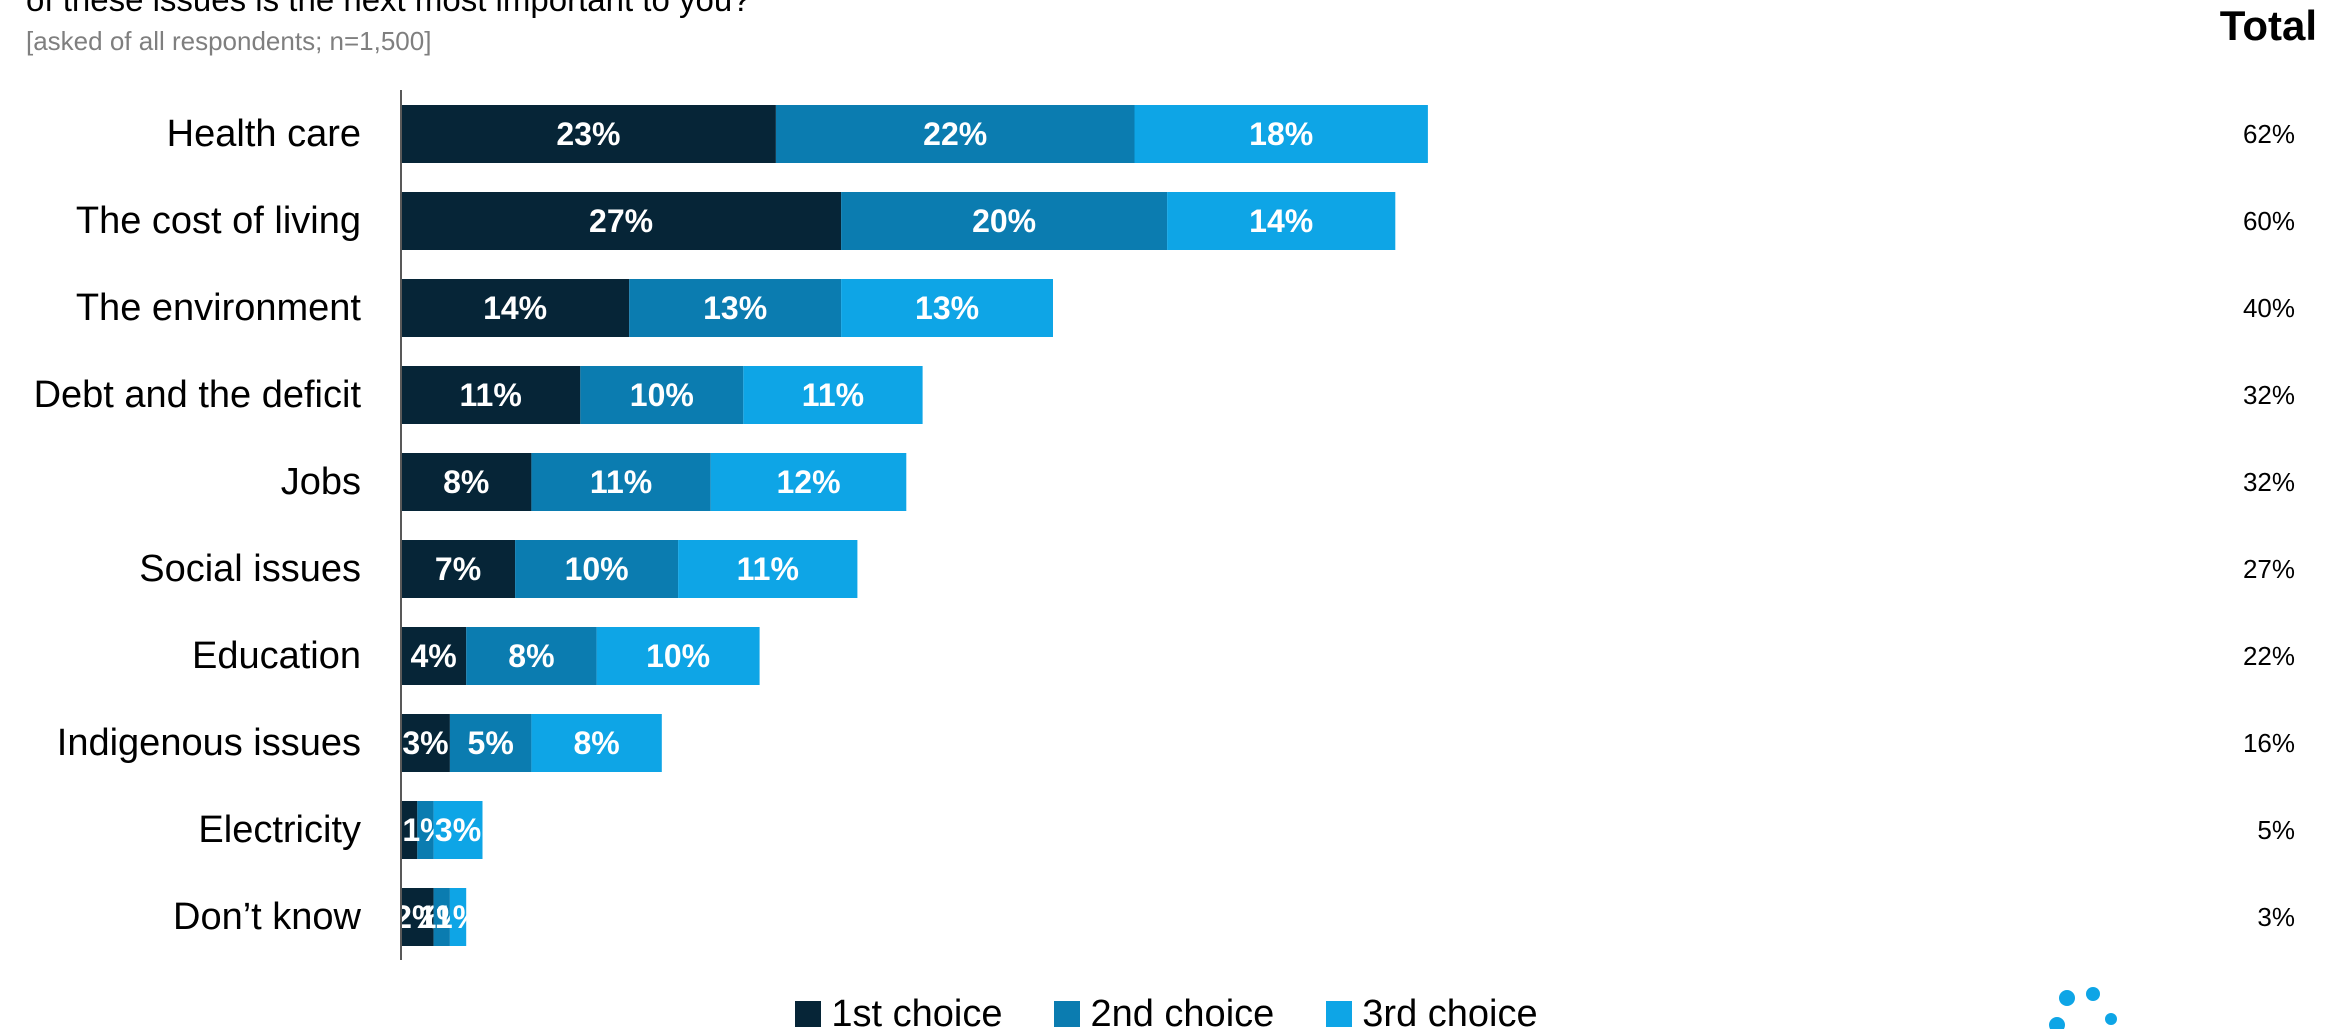  I want to click on data-label-debt-and-the-deficit-1st-choice: 11%, so click(491, 395).